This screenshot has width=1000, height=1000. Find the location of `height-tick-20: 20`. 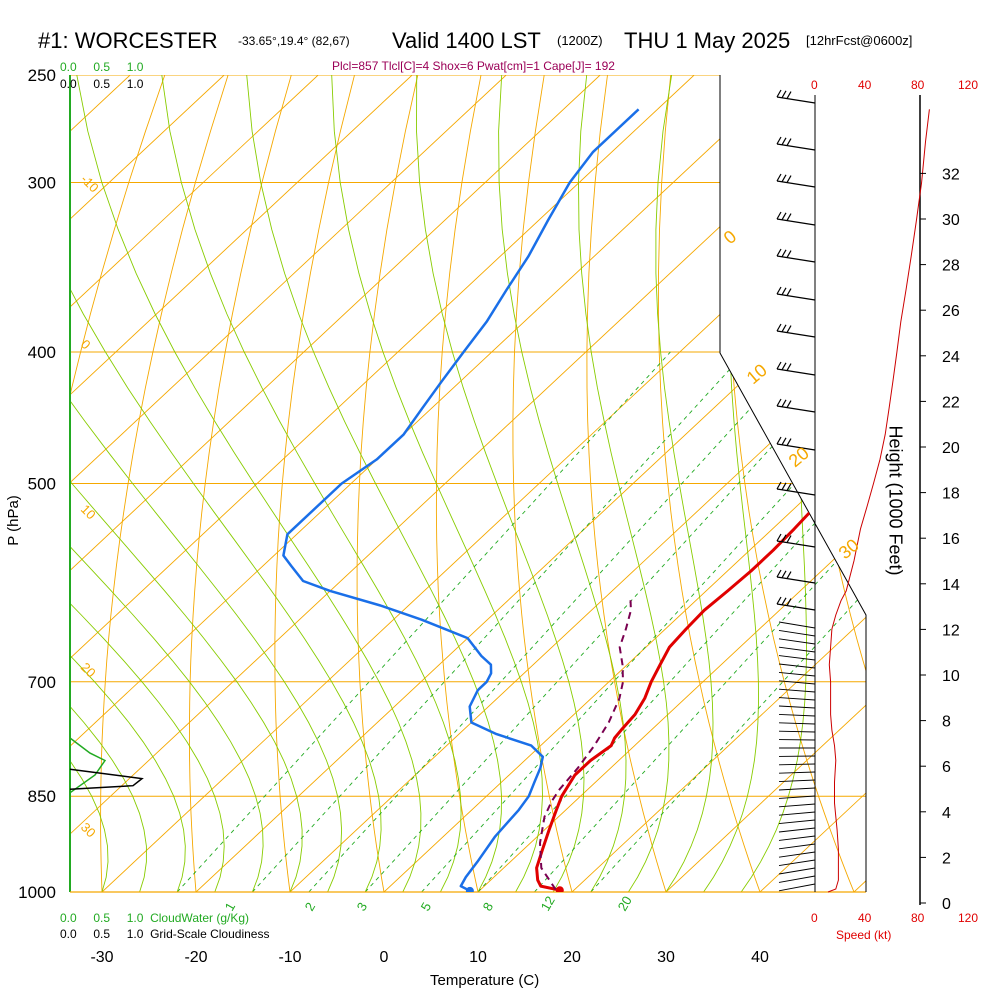

height-tick-20: 20 is located at coordinates (951, 448).